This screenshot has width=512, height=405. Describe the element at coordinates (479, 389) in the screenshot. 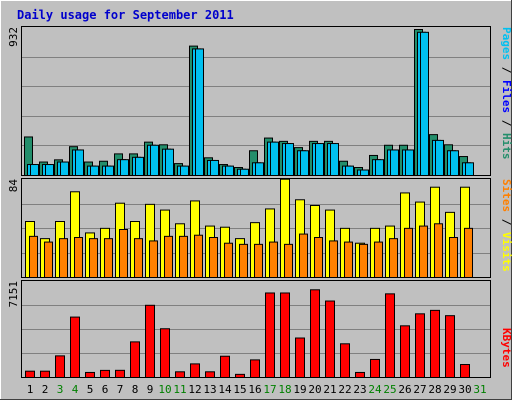

I see `day-tick-label: 31` at that location.